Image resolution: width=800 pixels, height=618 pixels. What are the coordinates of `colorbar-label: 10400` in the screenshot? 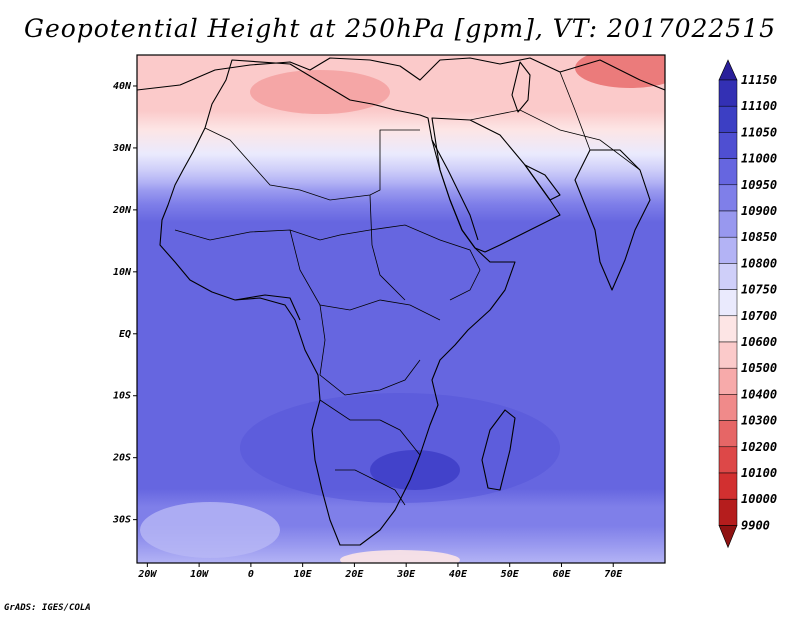 It's located at (759, 394).